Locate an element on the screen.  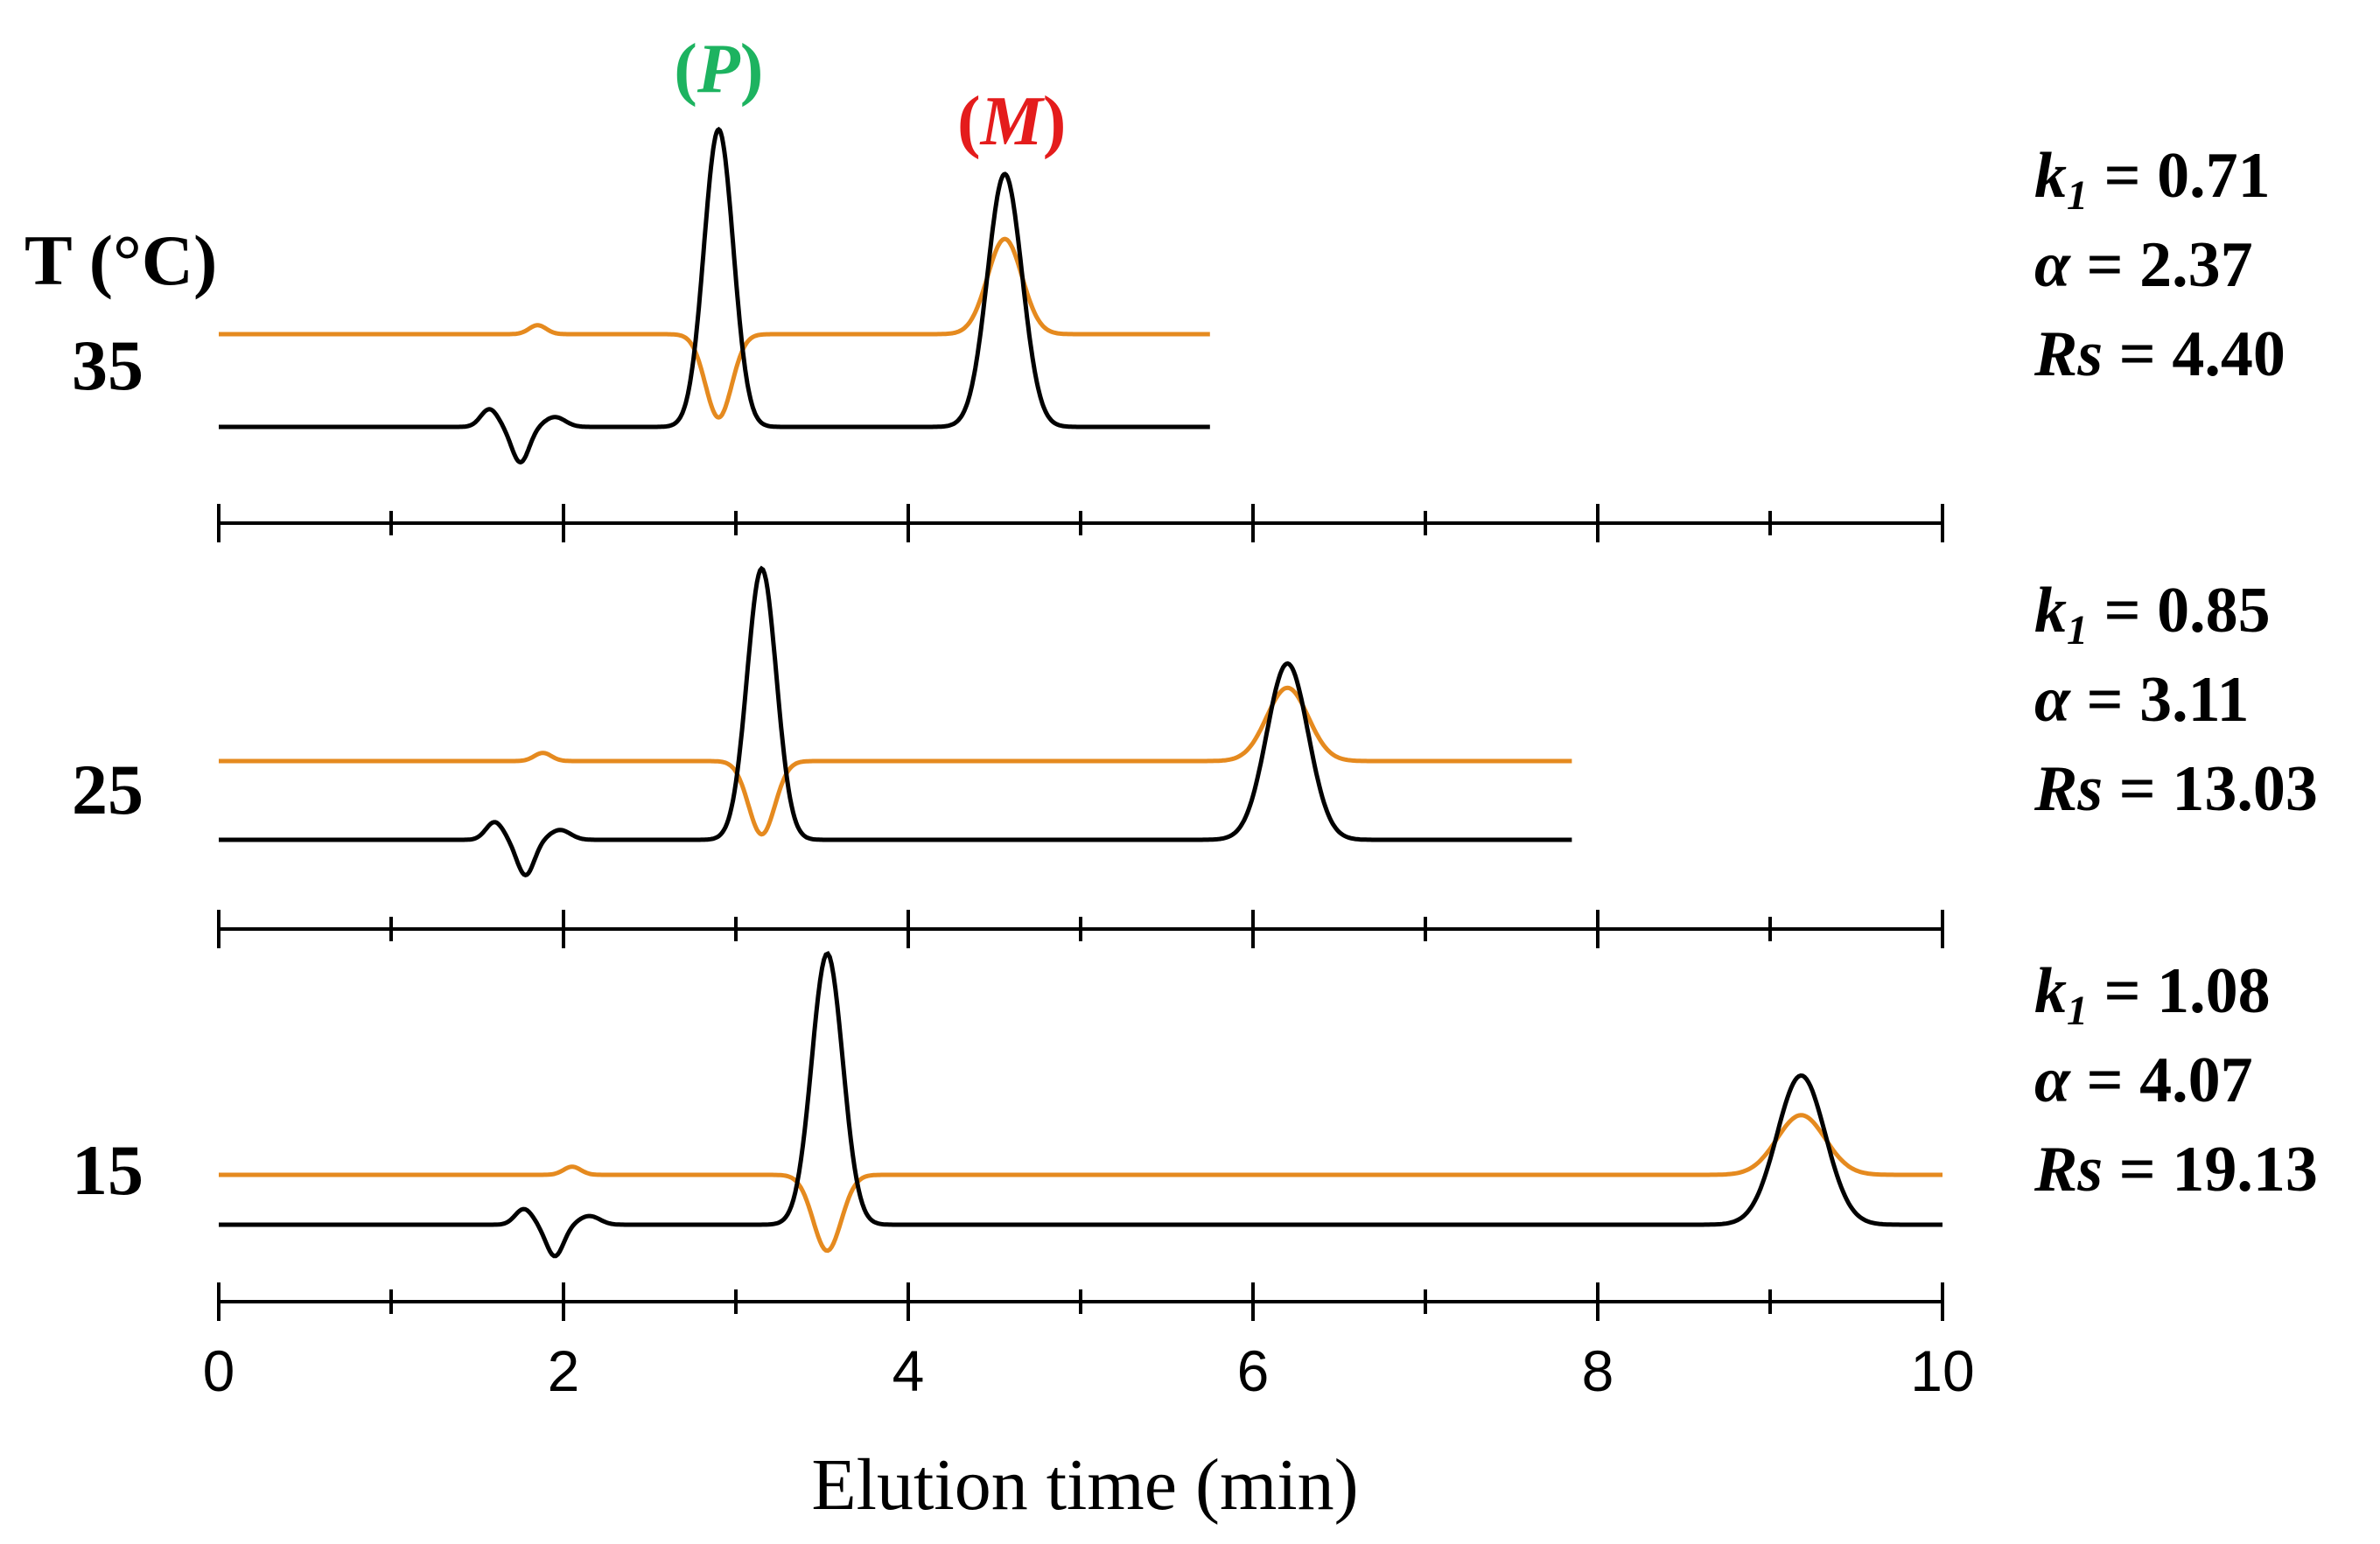
k1-stat-35: k1 = 0.71 is located at coordinates (2152, 180).